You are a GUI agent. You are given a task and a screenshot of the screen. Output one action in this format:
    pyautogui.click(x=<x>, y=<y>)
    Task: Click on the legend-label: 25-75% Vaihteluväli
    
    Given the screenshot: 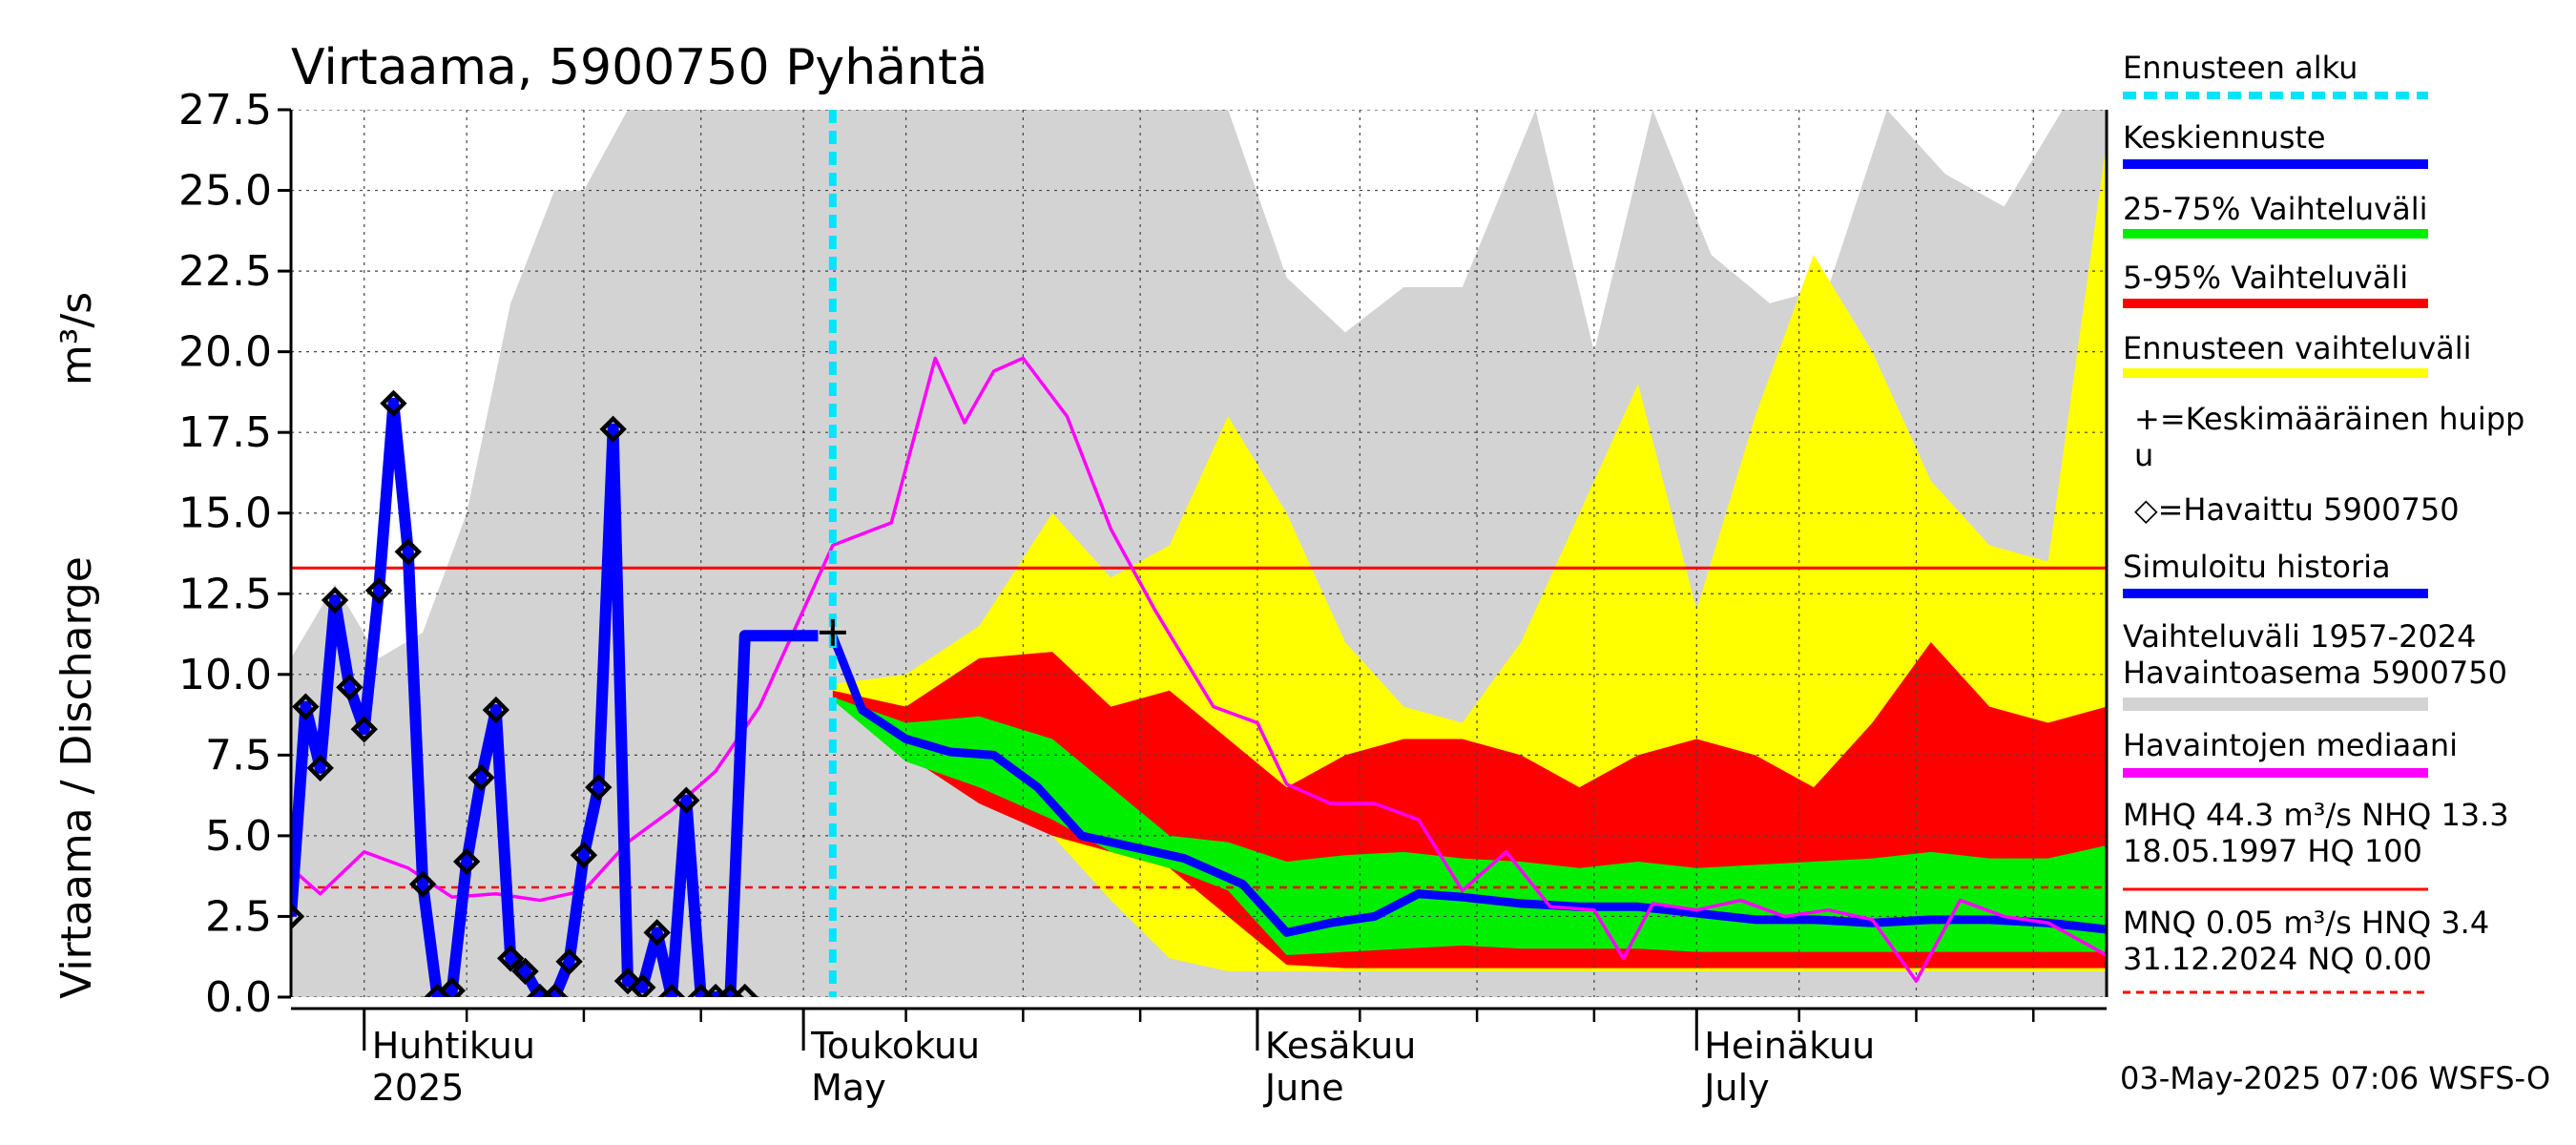 What is the action you would take?
    pyautogui.click(x=2275, y=209)
    